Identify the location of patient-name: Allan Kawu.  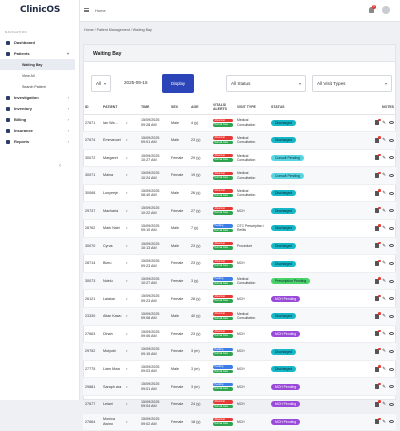
(112, 316).